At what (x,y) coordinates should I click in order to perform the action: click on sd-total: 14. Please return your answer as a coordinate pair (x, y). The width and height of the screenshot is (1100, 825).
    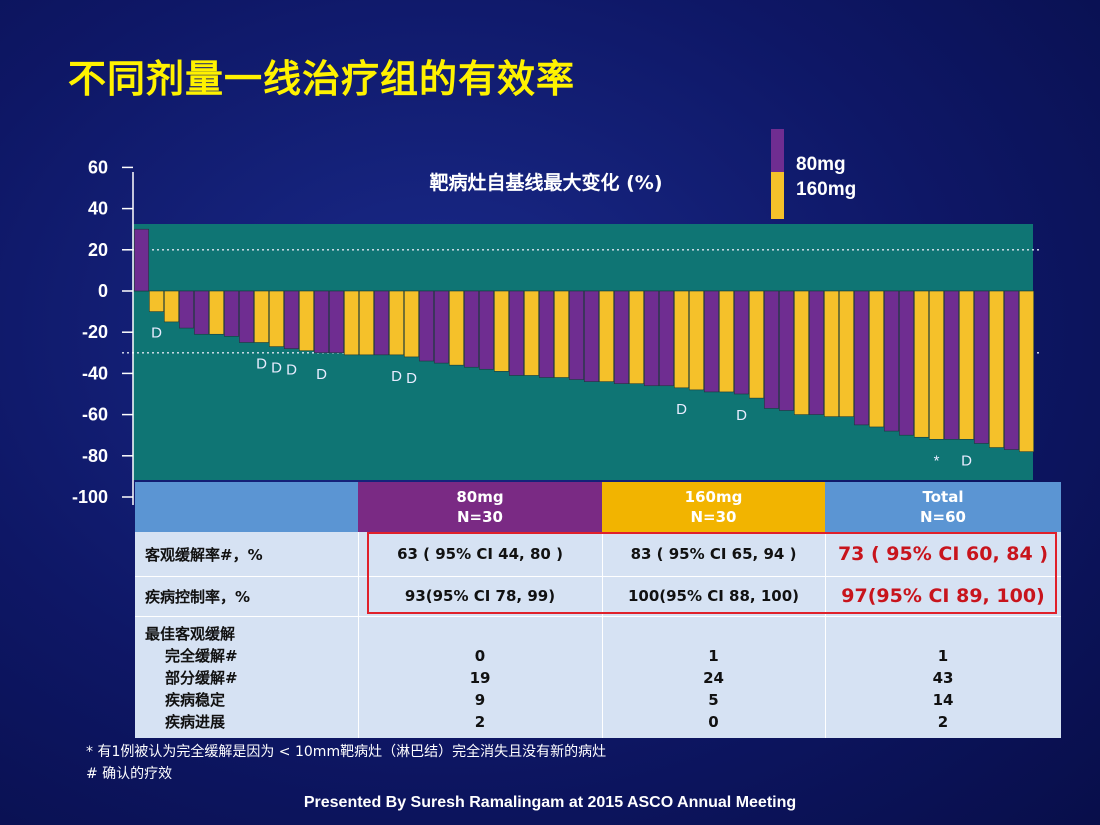
    Looking at the image, I should click on (943, 700).